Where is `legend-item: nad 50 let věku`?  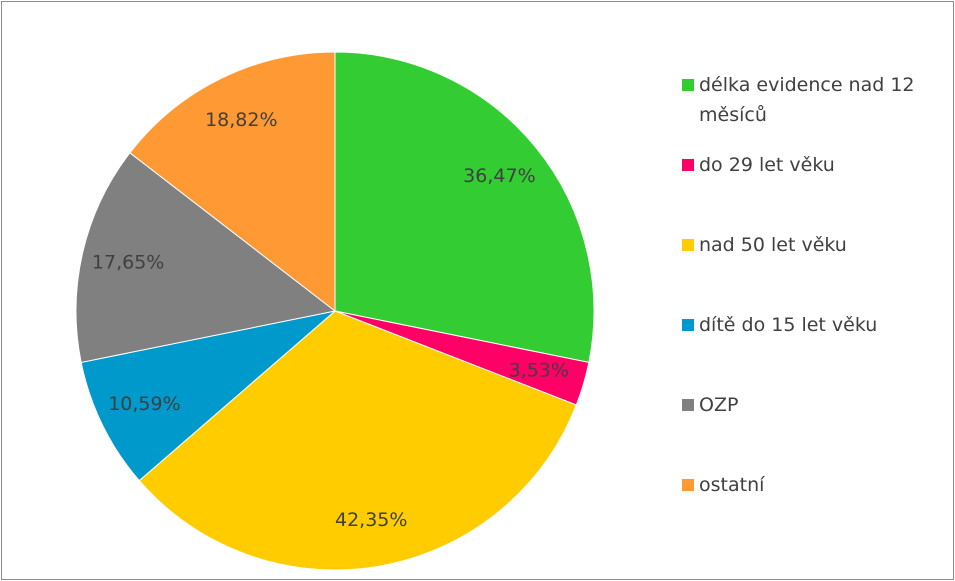
legend-item: nad 50 let věku is located at coordinates (813, 245).